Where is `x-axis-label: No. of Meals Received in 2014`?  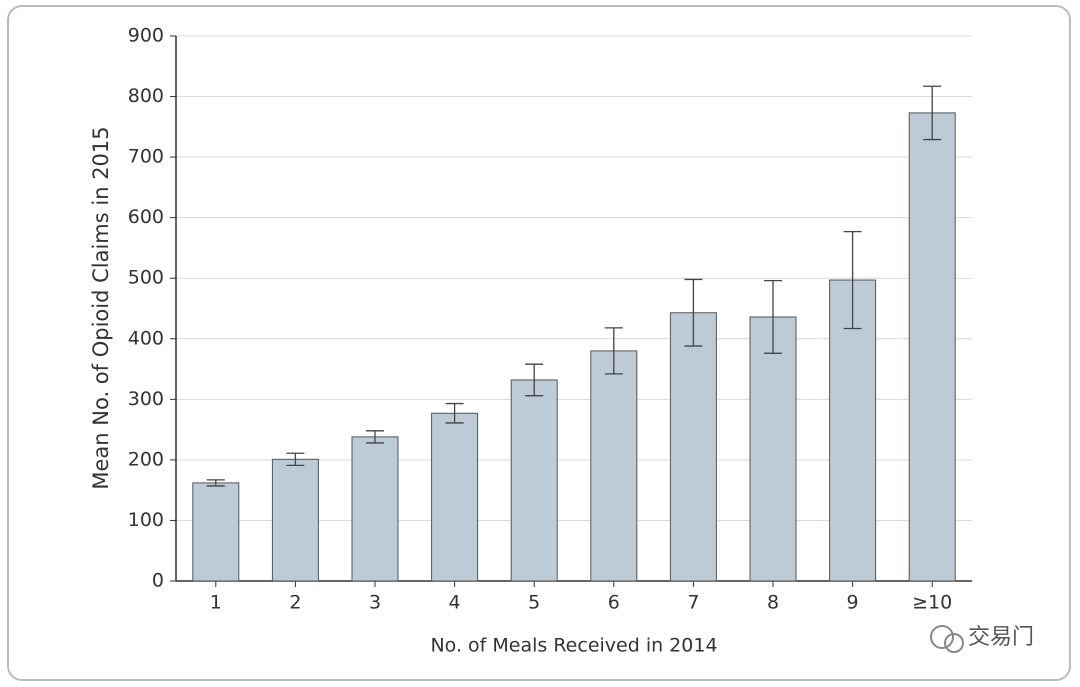 x-axis-label: No. of Meals Received in 2014 is located at coordinates (573, 646).